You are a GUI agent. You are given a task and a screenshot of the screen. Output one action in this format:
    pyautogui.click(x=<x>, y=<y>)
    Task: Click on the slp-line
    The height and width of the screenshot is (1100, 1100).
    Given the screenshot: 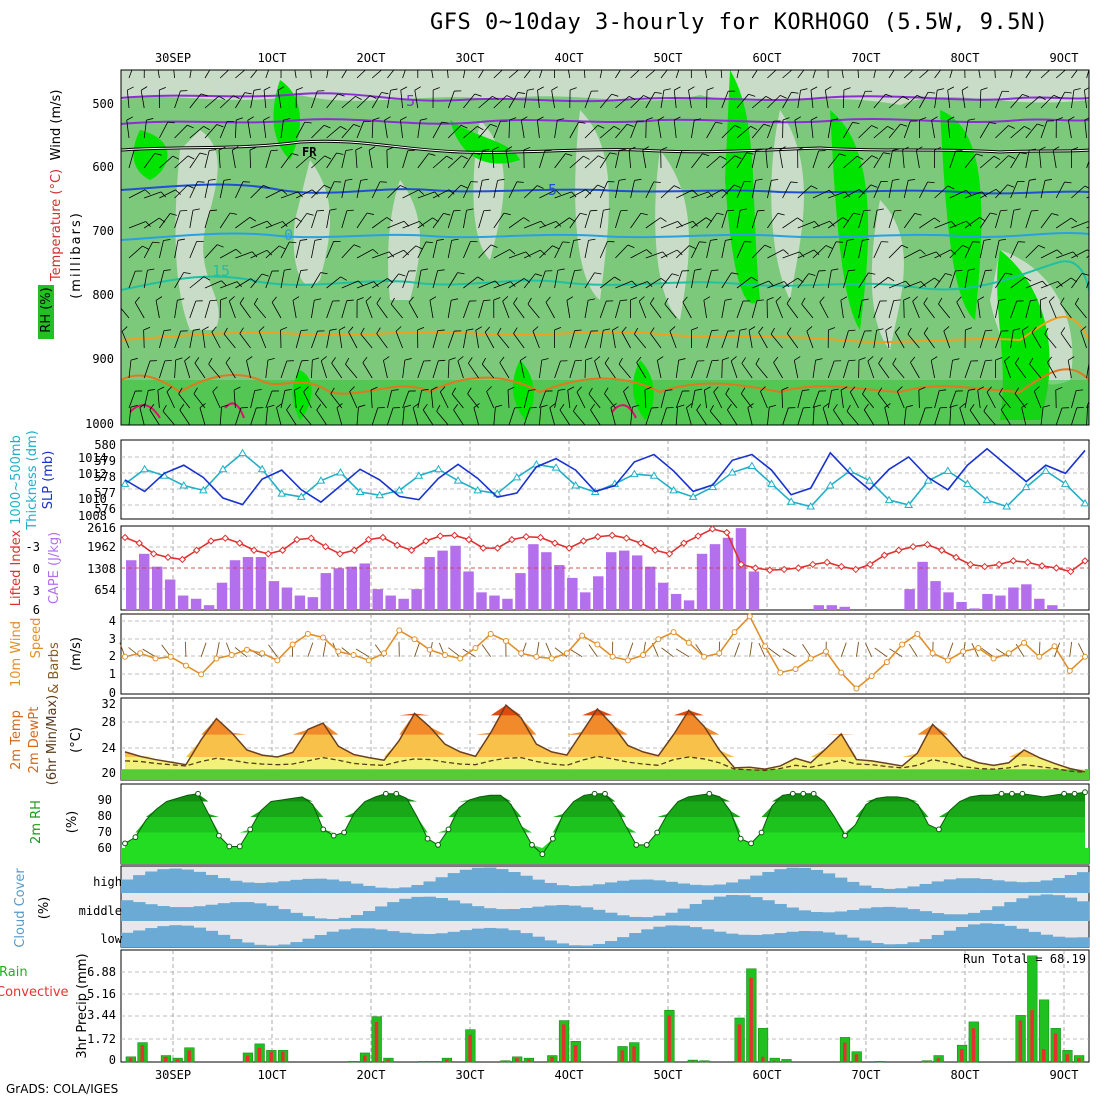 What is the action you would take?
    pyautogui.click(x=605, y=476)
    